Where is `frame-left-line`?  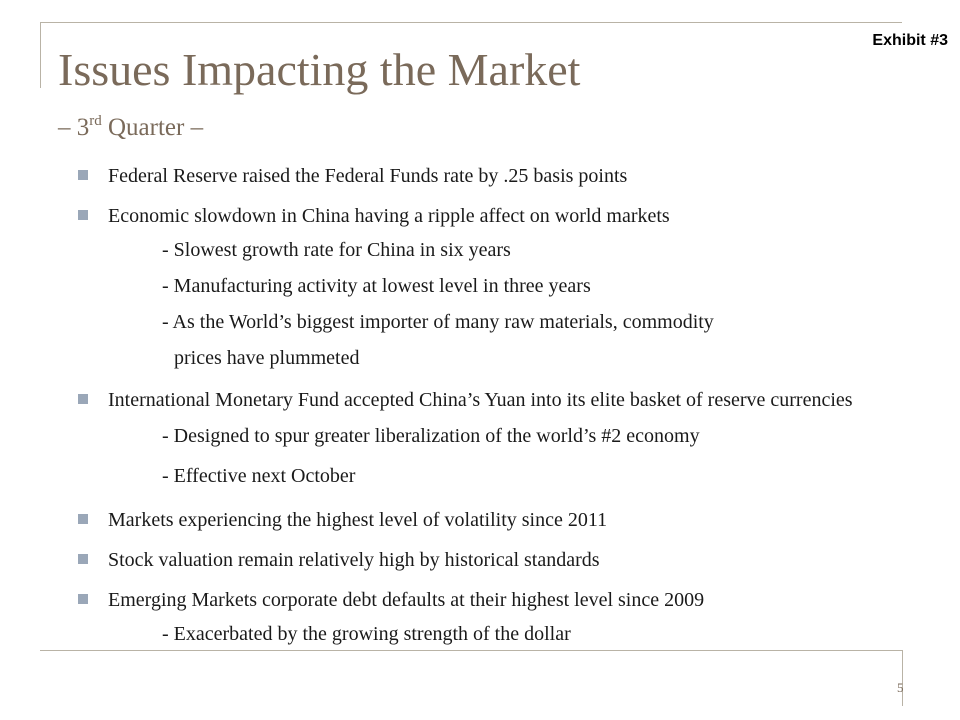 frame-left-line is located at coordinates (40, 55).